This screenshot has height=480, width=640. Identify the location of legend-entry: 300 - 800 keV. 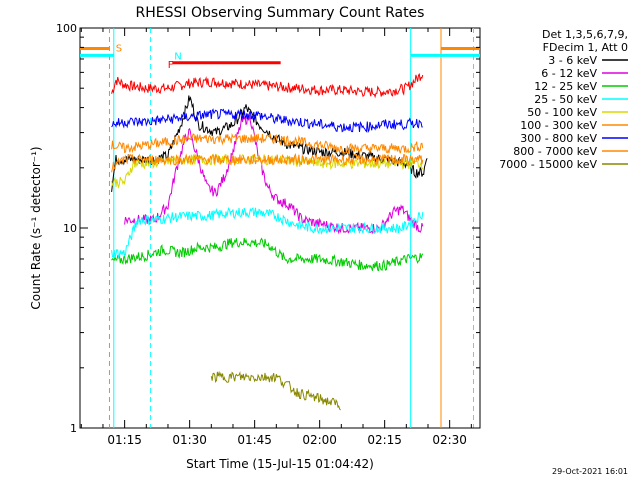
(558, 138).